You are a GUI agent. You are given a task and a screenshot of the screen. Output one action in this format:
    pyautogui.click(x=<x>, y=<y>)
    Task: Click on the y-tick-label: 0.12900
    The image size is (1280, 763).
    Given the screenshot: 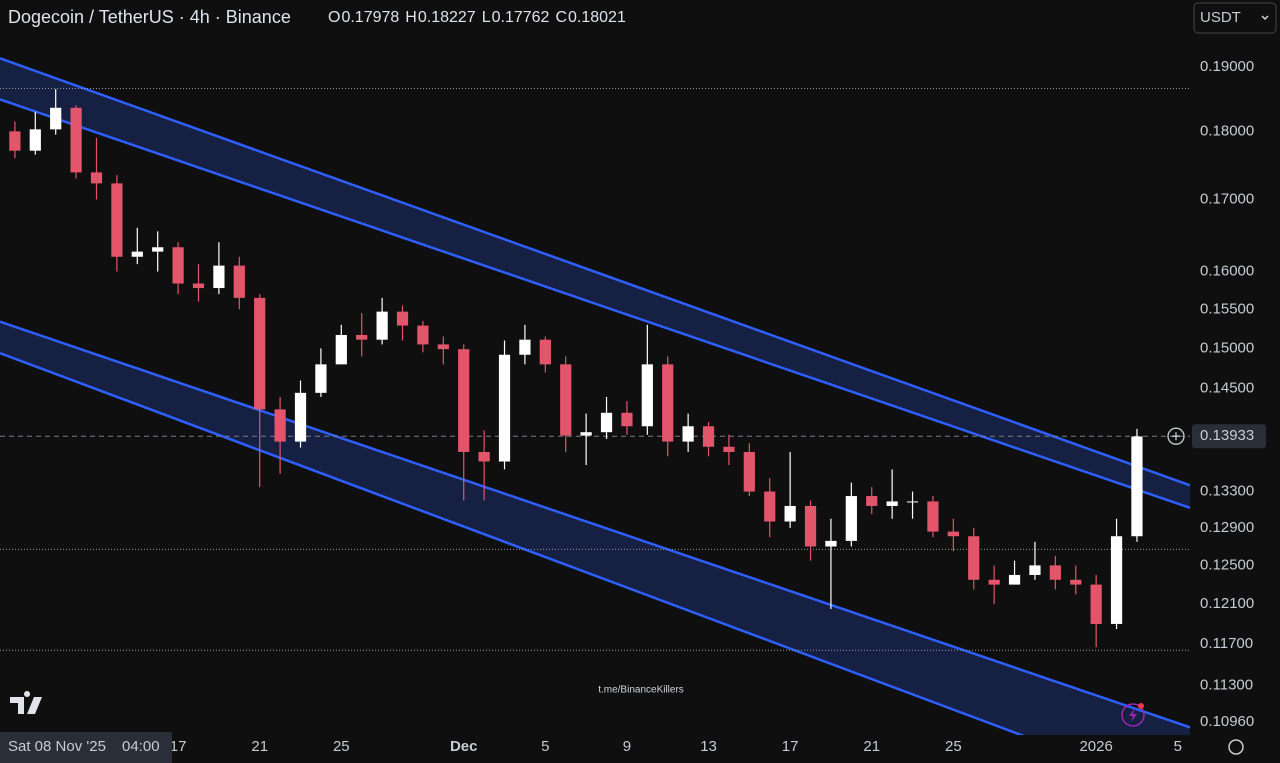 What is the action you would take?
    pyautogui.click(x=1227, y=527)
    